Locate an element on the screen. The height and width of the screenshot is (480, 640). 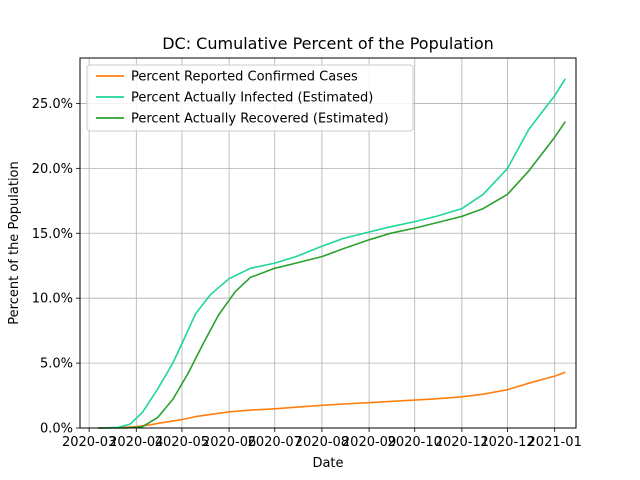
y-tick-label: 25.0% is located at coordinates (52, 104).